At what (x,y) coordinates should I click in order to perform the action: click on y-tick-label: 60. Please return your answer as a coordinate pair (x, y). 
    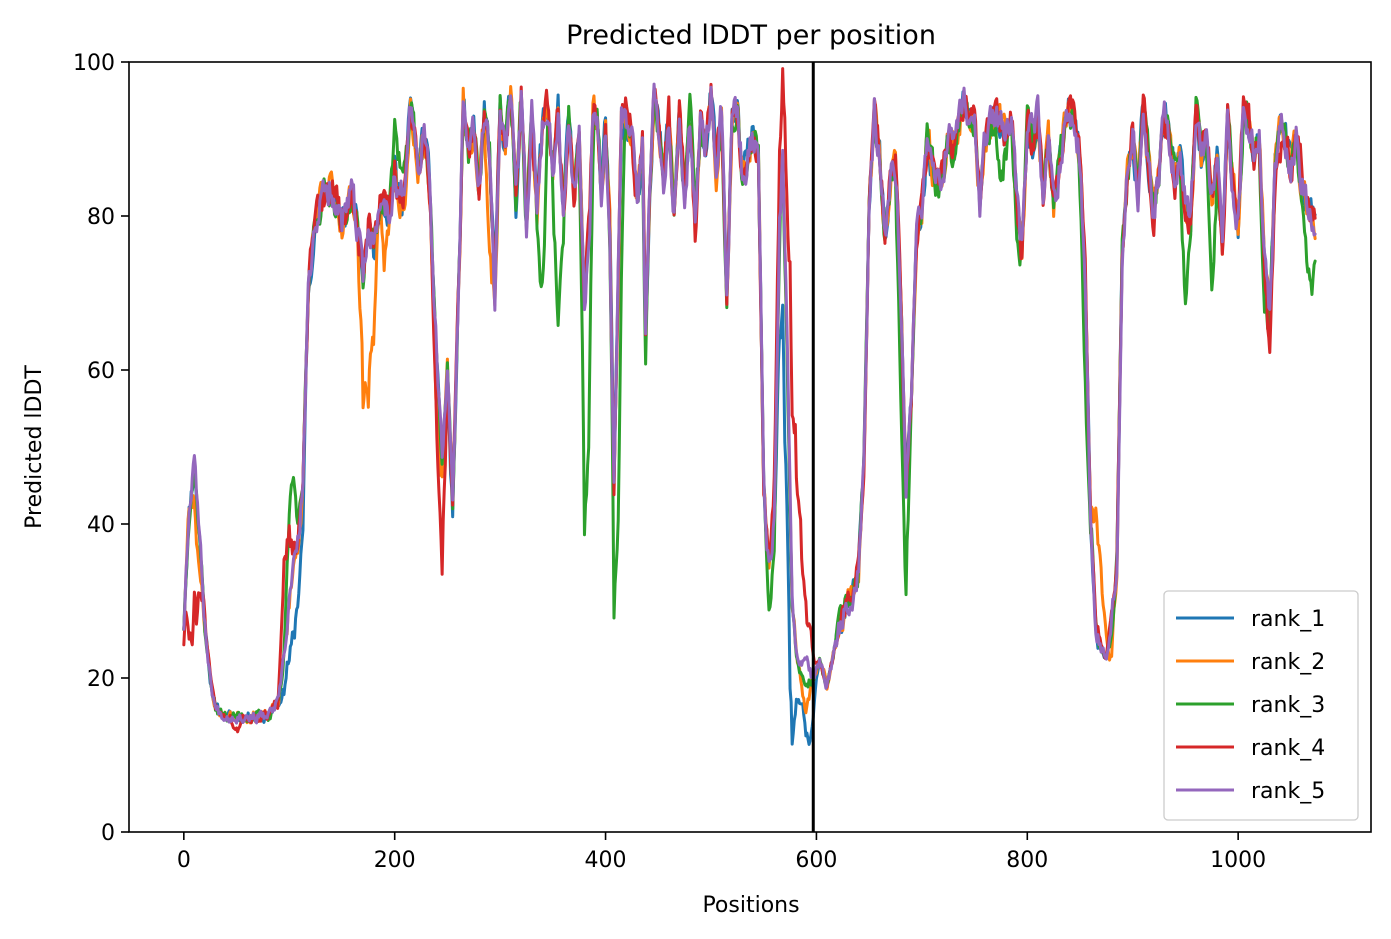
    Looking at the image, I should click on (101, 371).